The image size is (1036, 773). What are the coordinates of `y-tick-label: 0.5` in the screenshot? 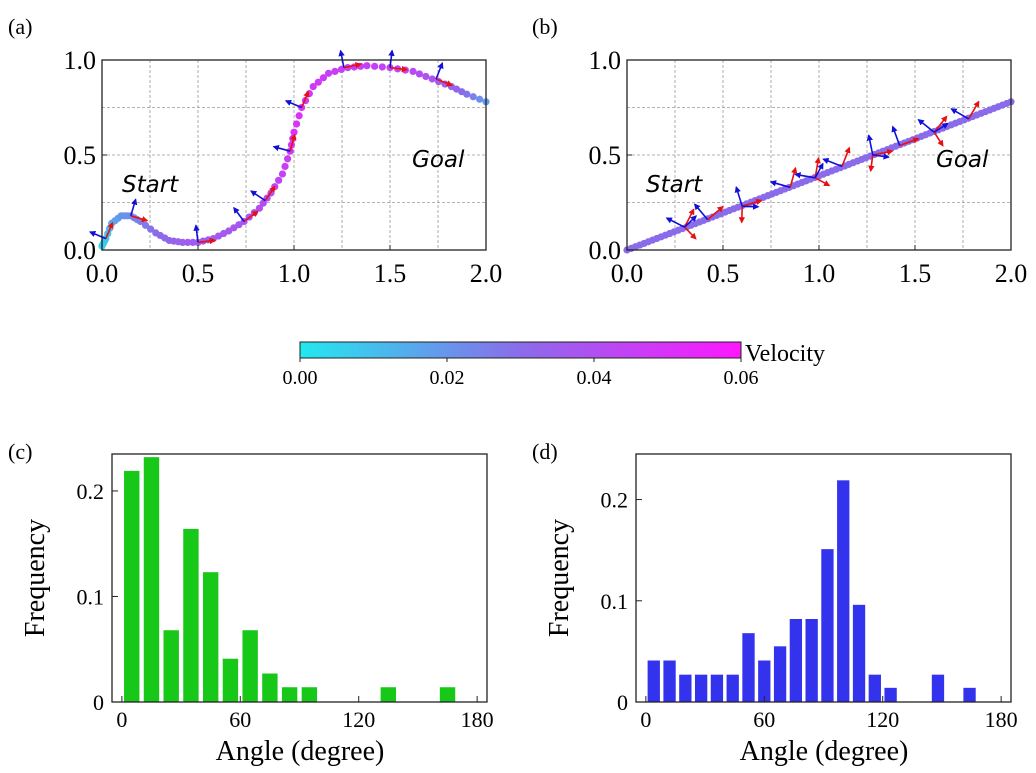 It's located at (80, 155).